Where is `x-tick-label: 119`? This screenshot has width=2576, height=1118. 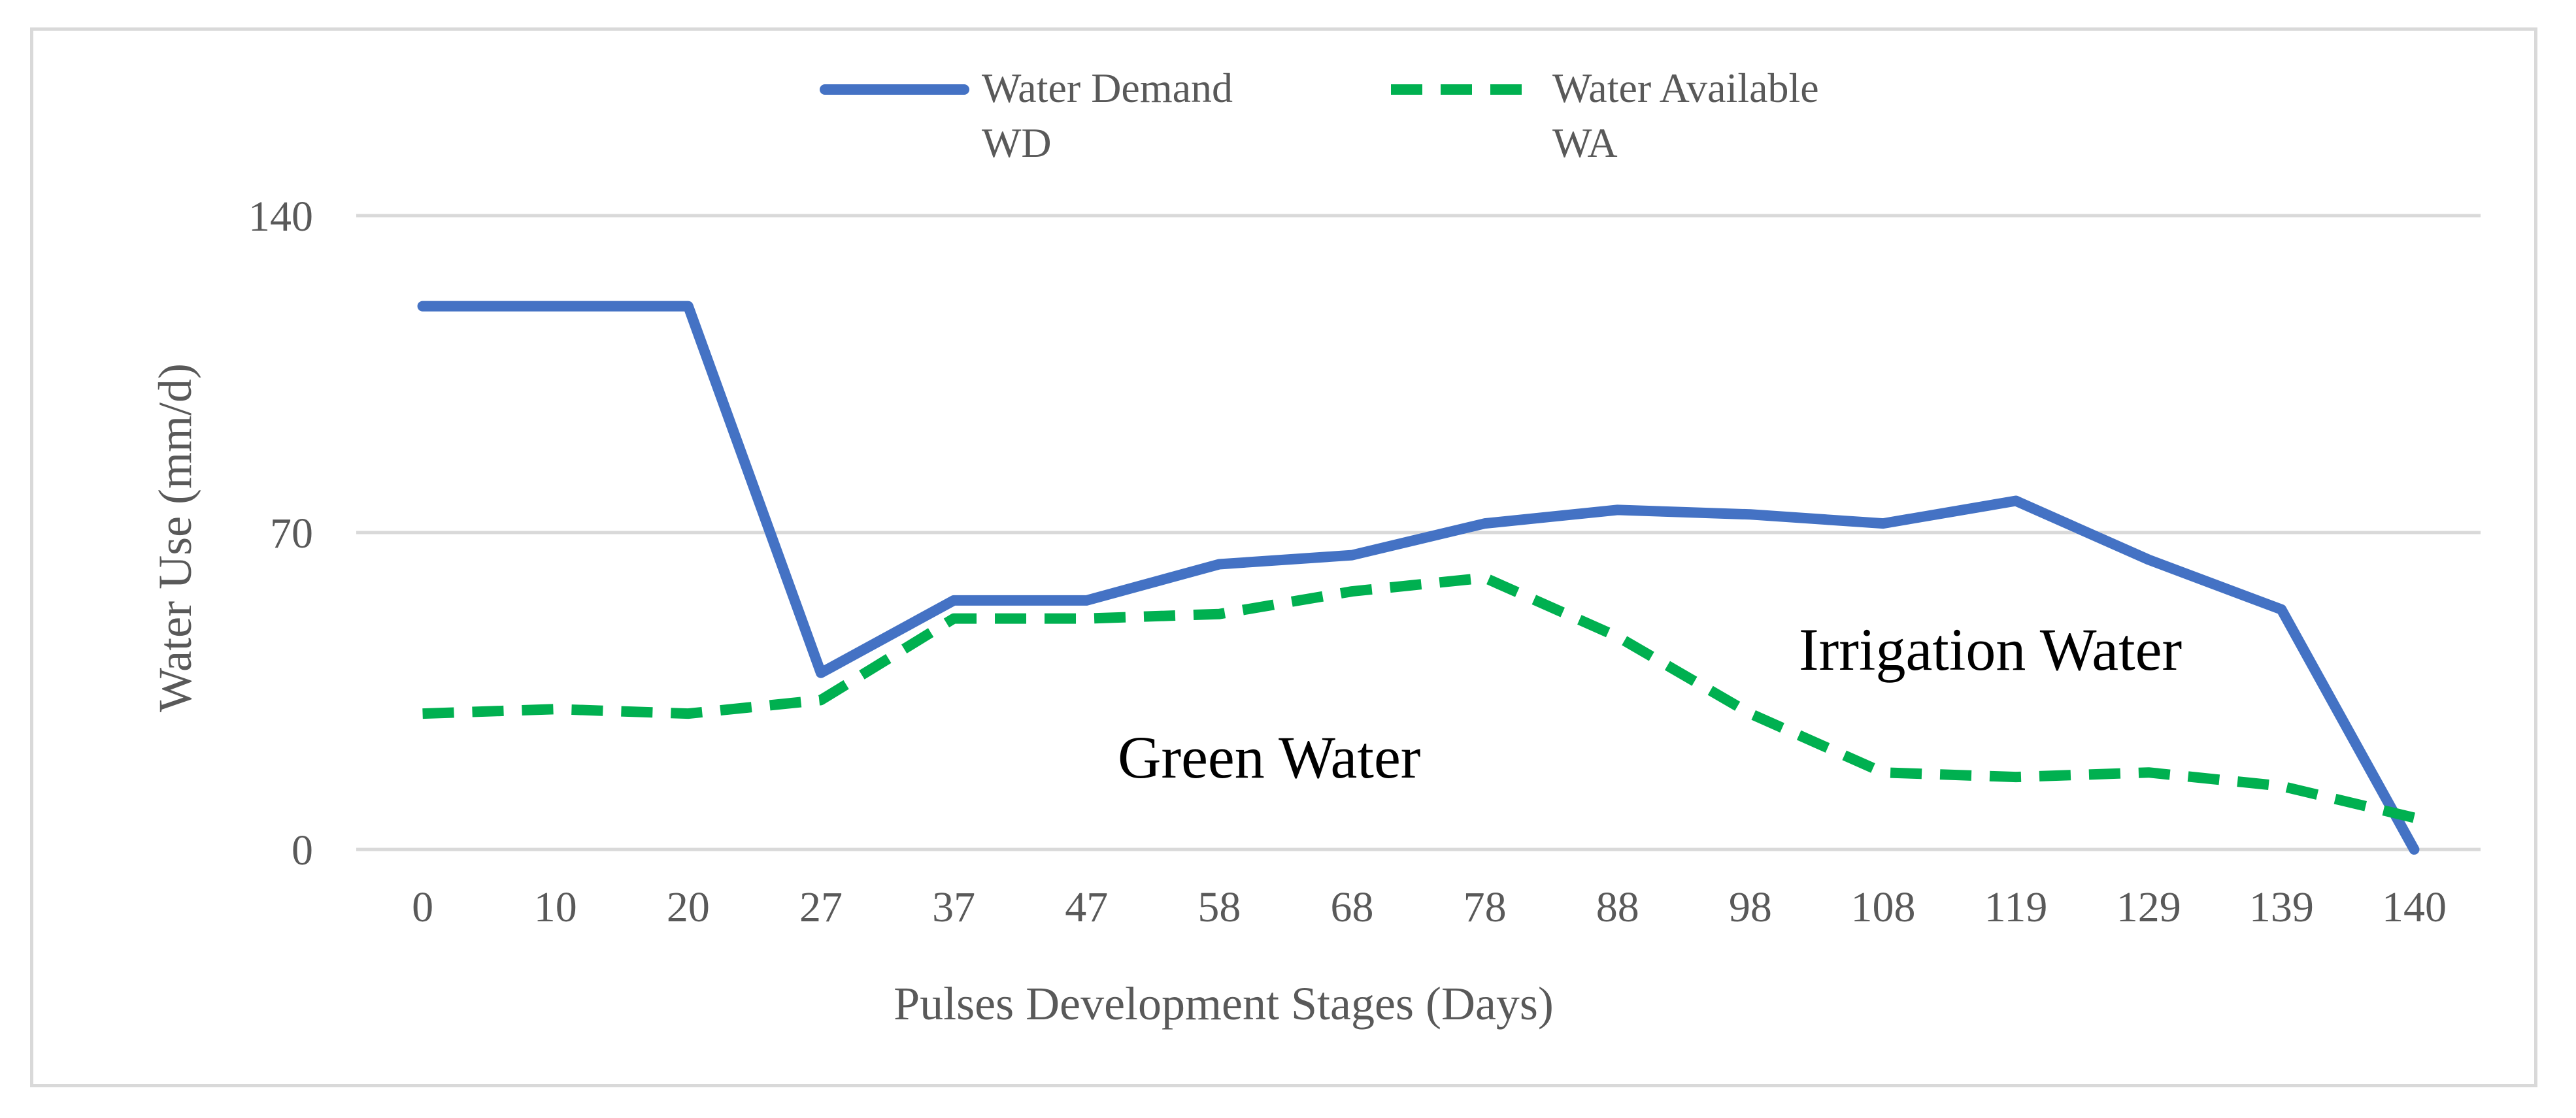 x-tick-label: 119 is located at coordinates (2016, 907).